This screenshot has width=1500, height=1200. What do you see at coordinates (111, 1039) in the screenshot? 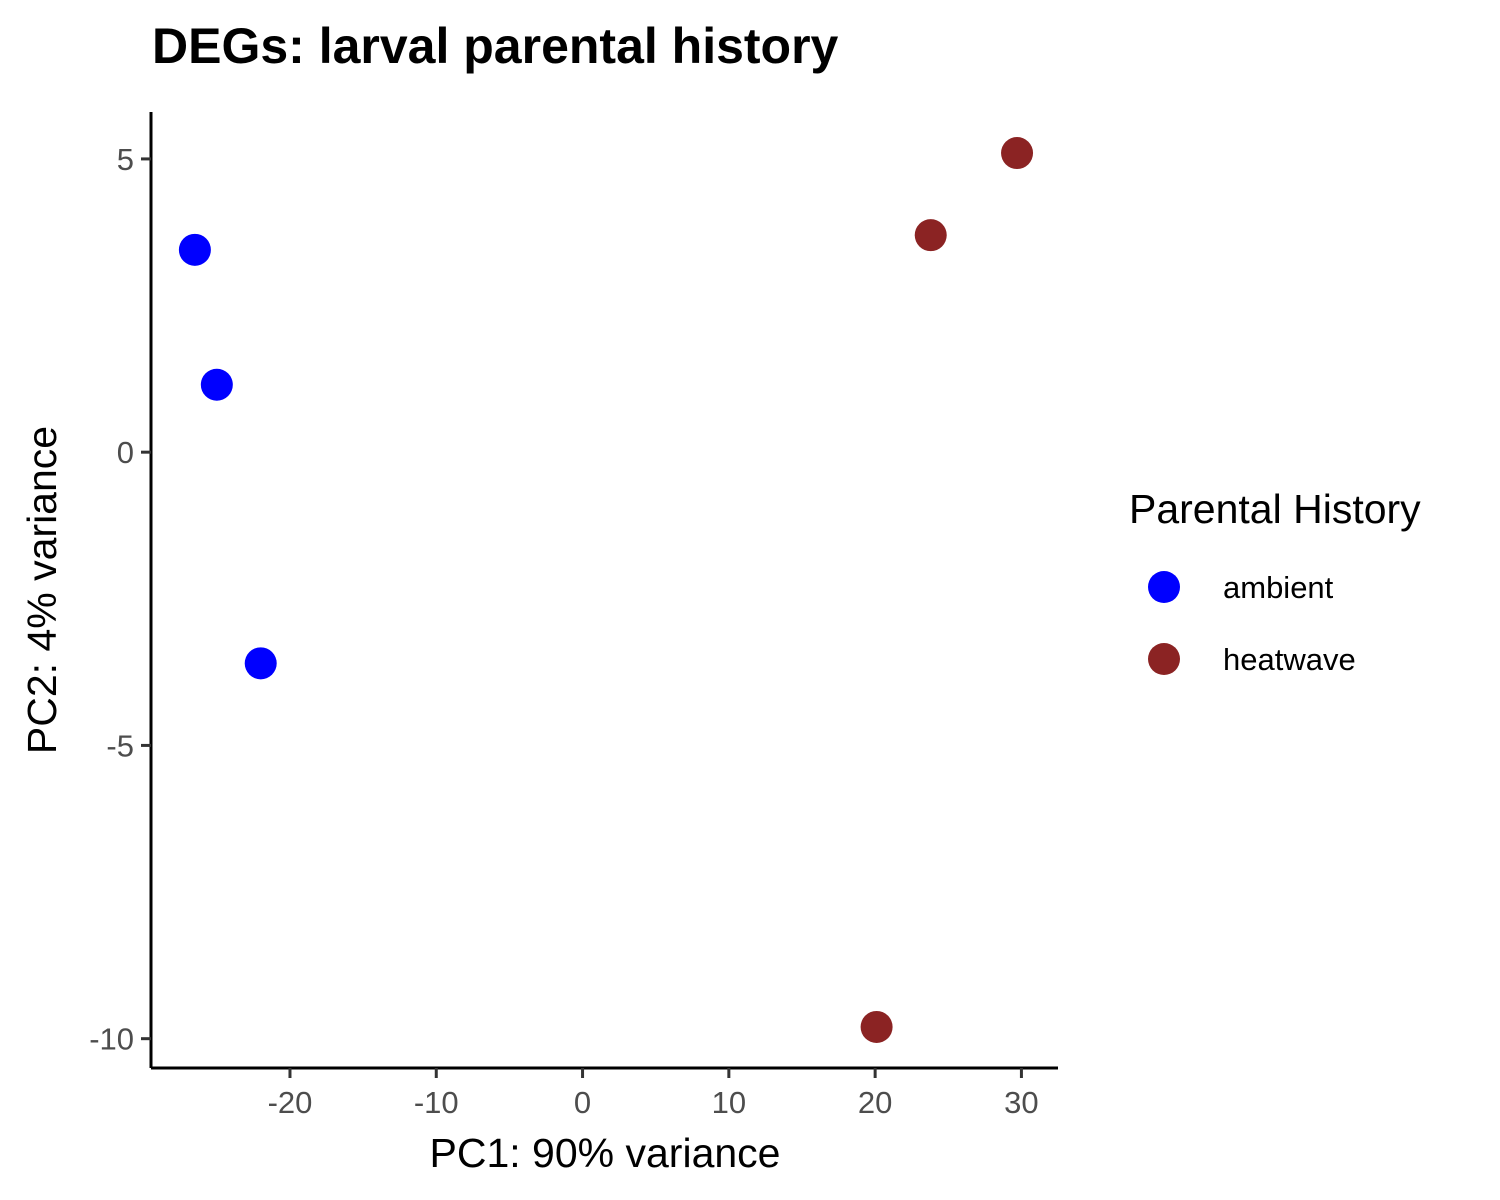
I see `y-tick-label: -10` at bounding box center [111, 1039].